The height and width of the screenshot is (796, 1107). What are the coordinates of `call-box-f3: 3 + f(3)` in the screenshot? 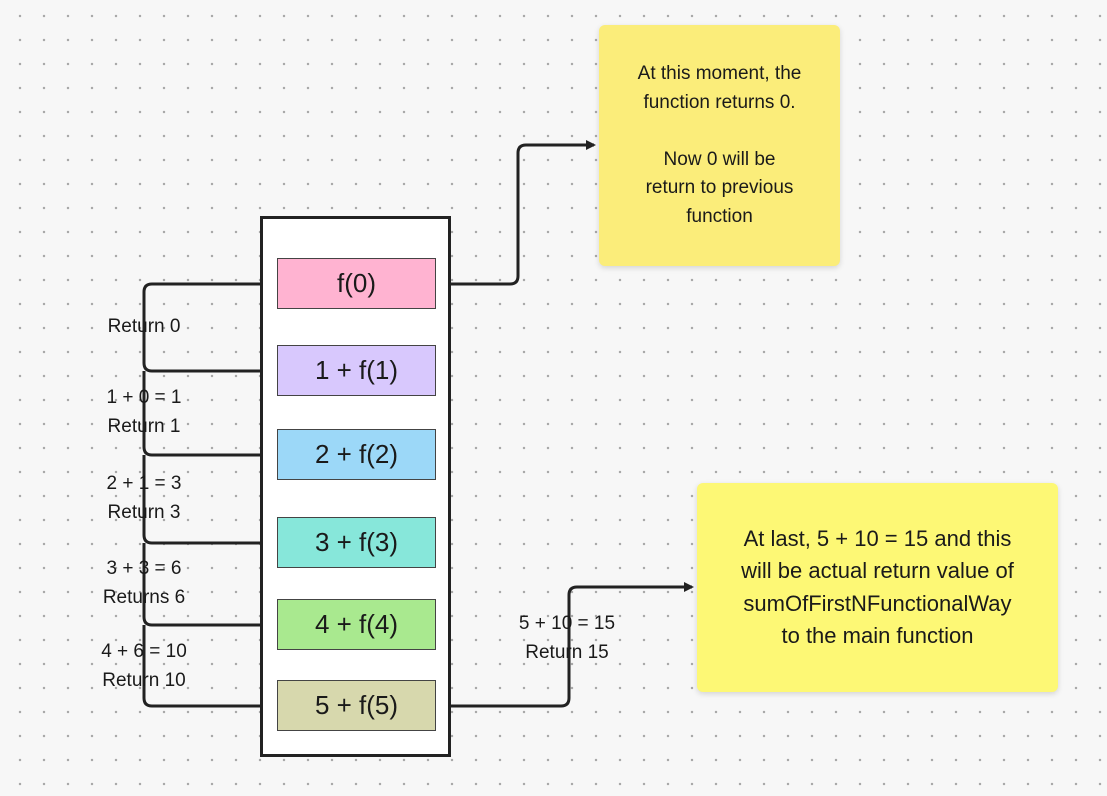 It's located at (356, 542).